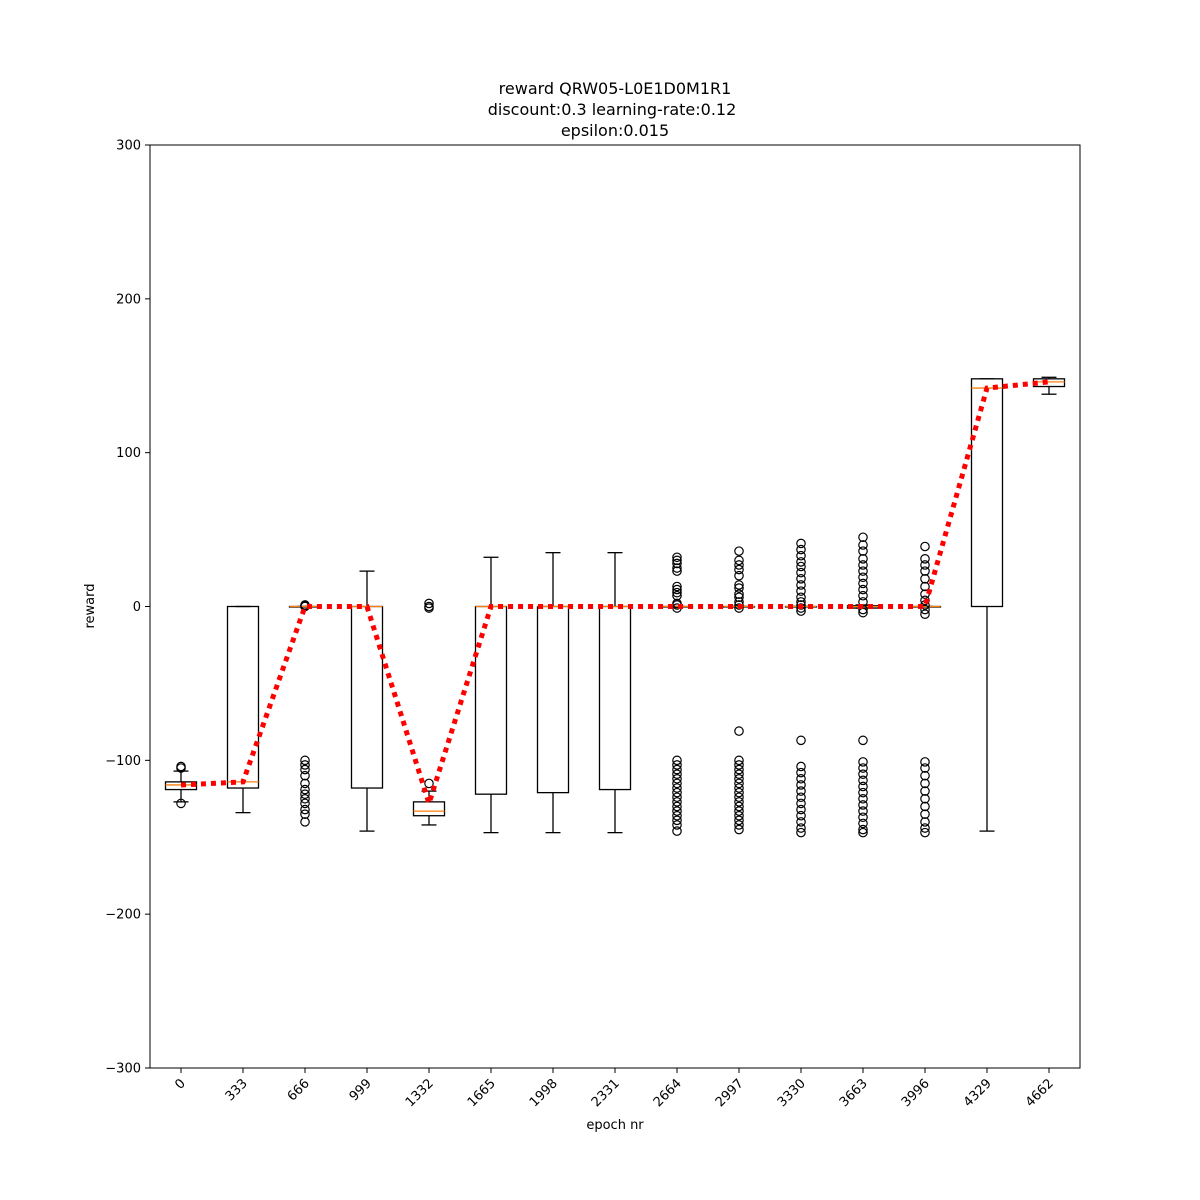  Describe the element at coordinates (420, 1093) in the screenshot. I see `x-tick-label: 1332` at that location.